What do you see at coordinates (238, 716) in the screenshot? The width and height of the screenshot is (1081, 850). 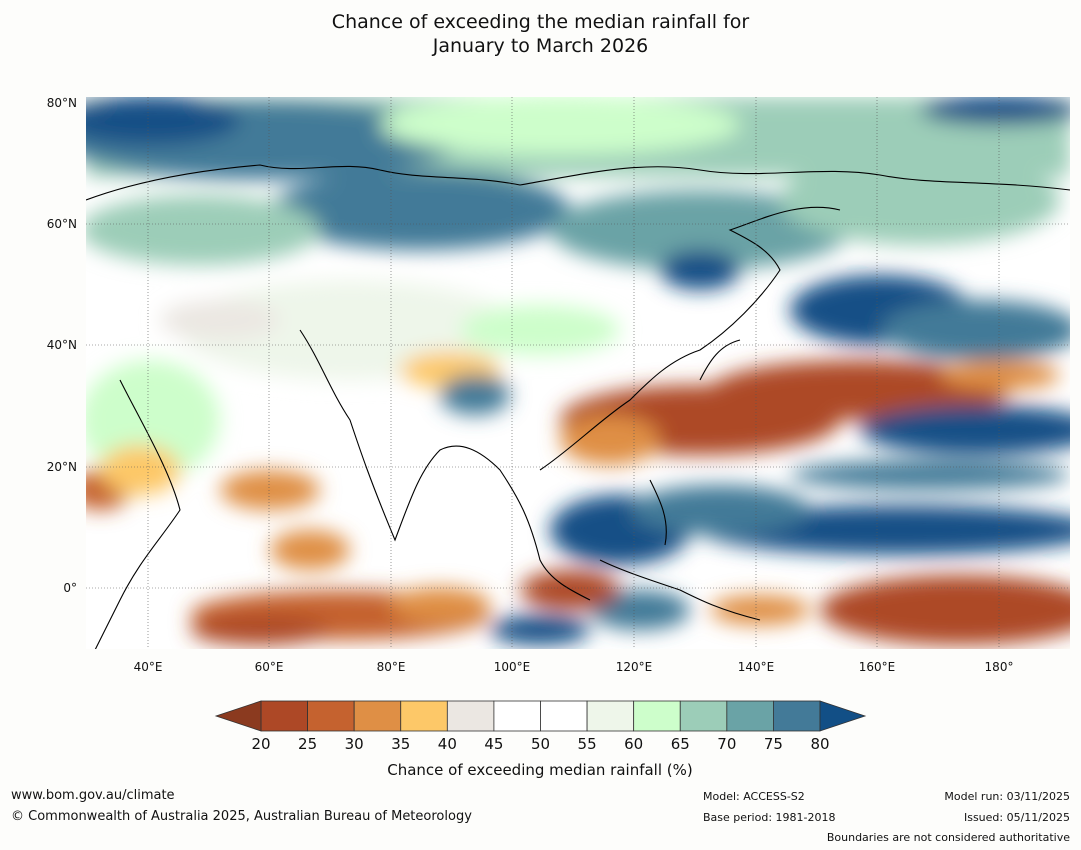 I see `colorbar-under-arrow` at bounding box center [238, 716].